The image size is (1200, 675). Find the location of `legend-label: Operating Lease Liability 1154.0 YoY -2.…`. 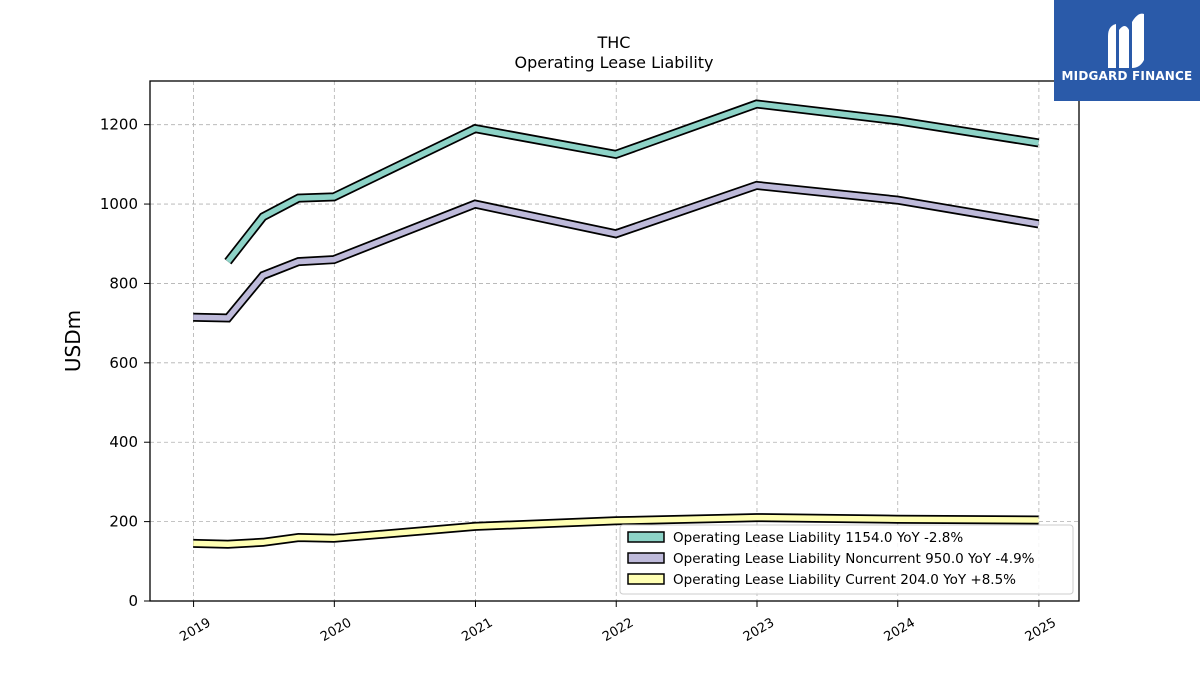

legend-label: Operating Lease Liability 1154.0 YoY -2.… is located at coordinates (818, 538).